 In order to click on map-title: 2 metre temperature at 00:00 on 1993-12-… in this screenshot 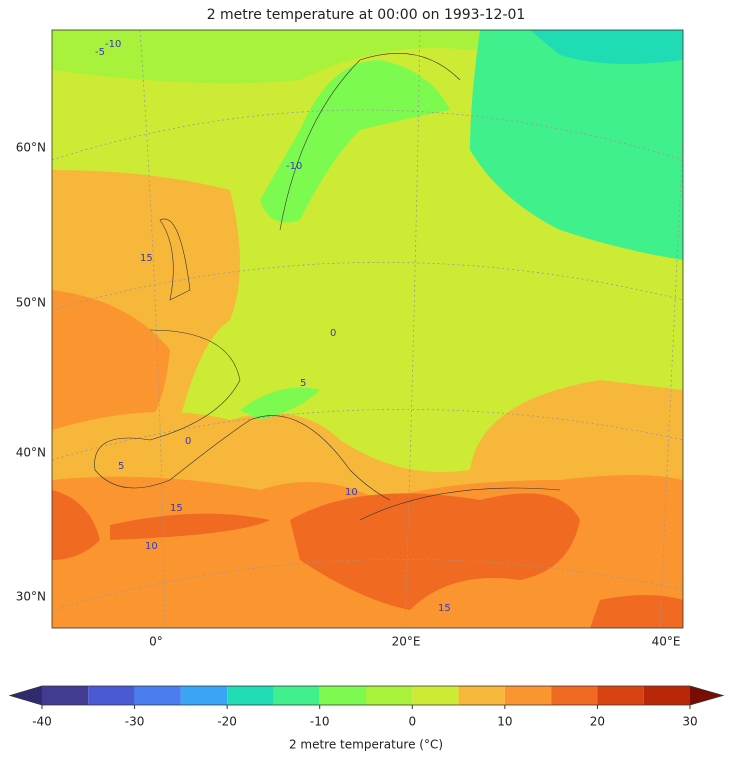, I will do `click(366, 15)`.